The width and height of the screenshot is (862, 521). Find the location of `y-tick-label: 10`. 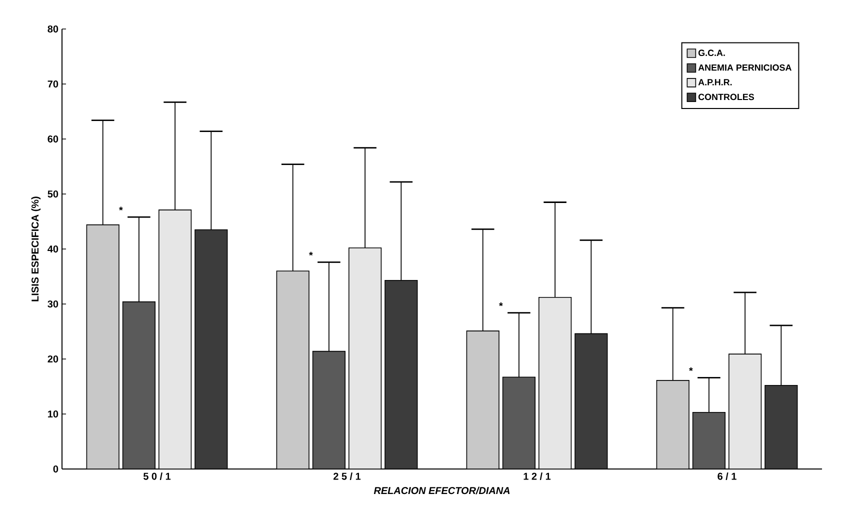

y-tick-label: 10 is located at coordinates (53, 414).